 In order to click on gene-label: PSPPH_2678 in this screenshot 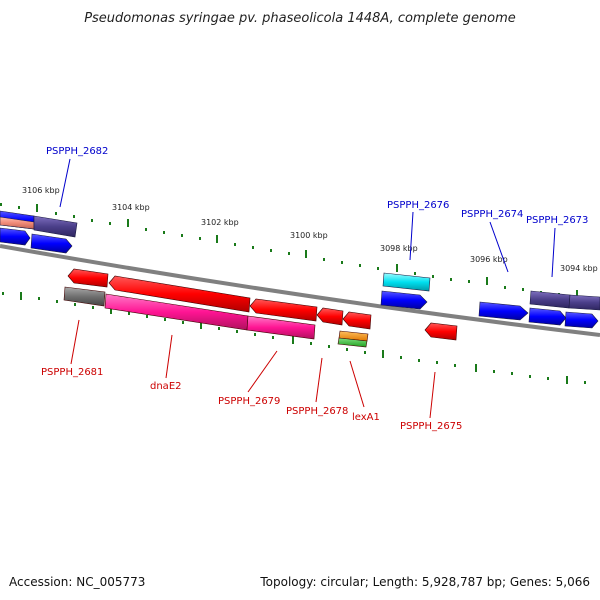, I will do `click(317, 411)`.